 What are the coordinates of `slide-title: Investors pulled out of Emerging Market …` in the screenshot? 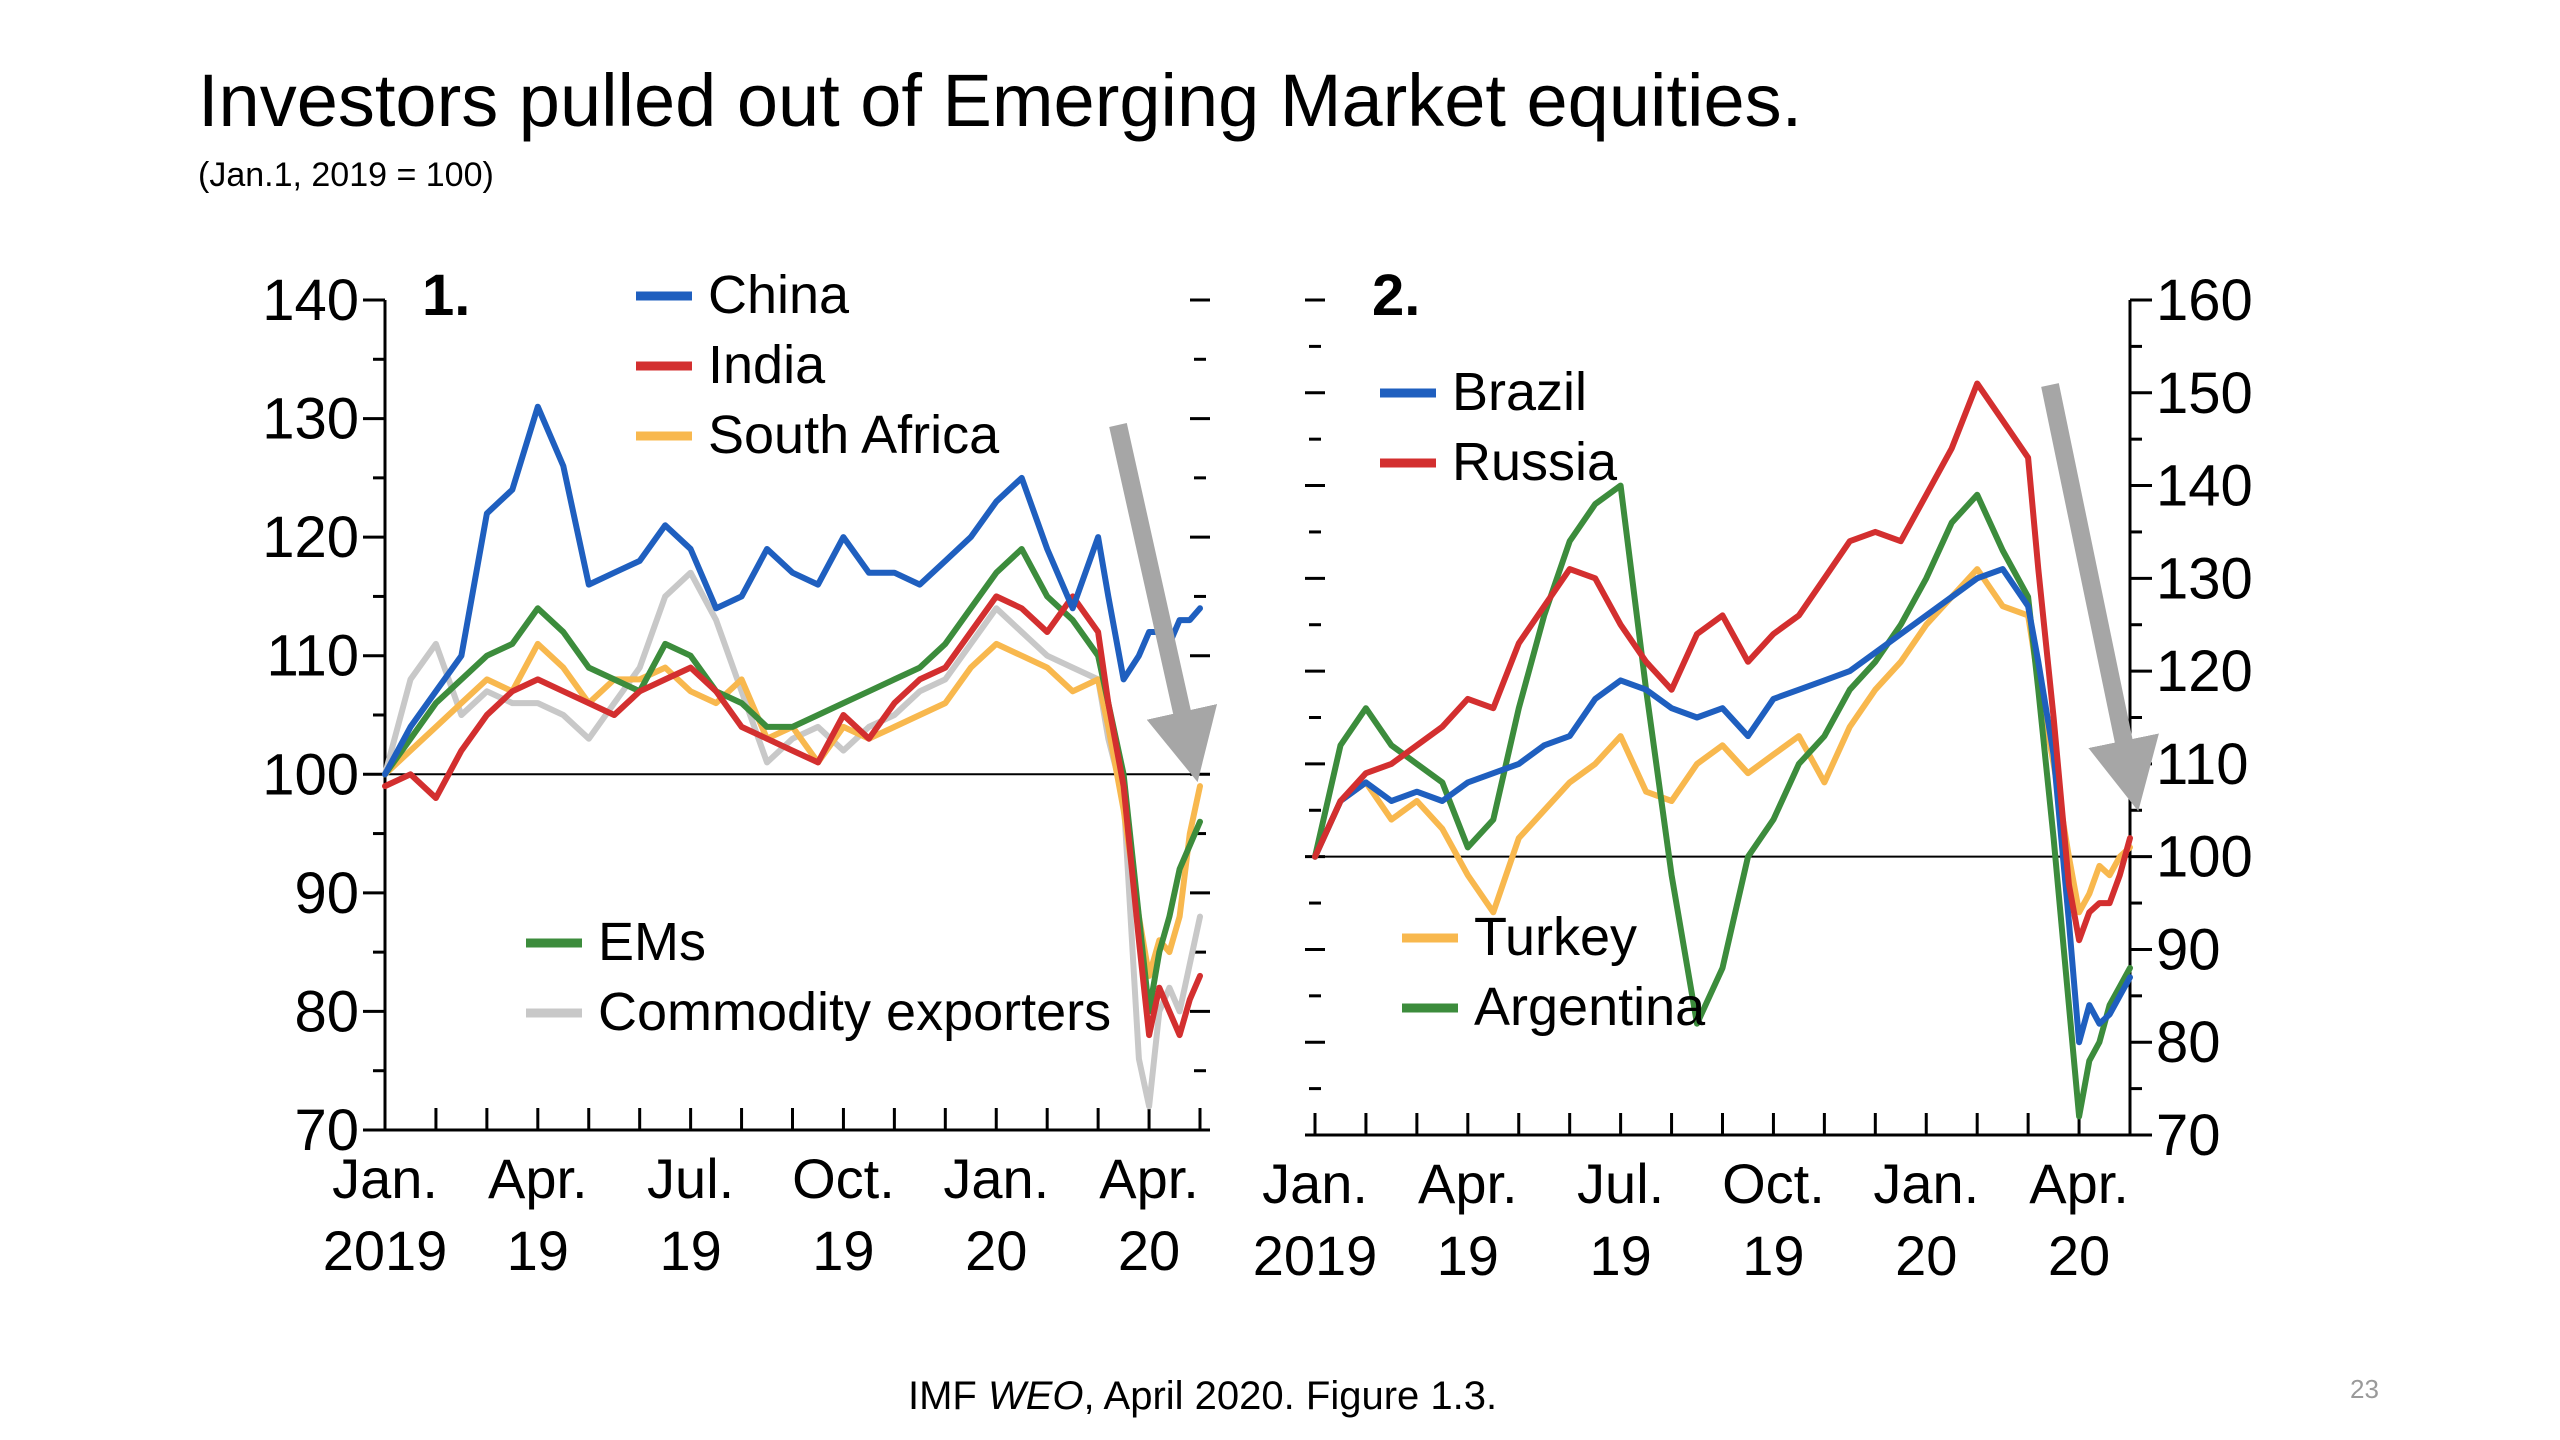 It's located at (1000, 100).